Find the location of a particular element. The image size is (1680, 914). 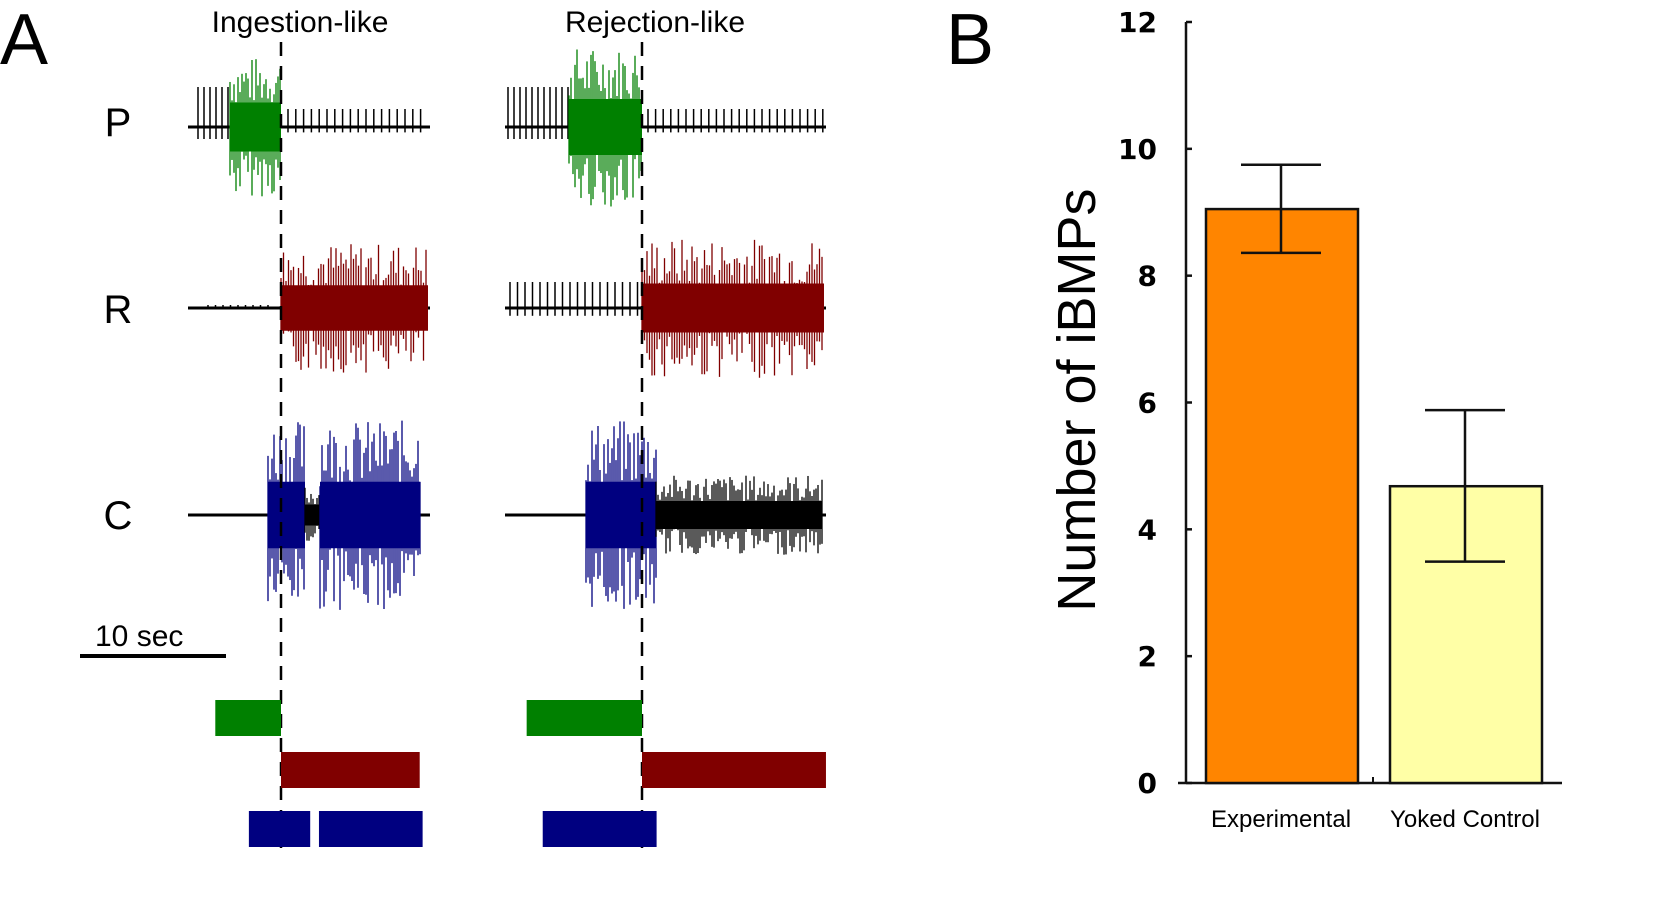

trace-c-rejection-post is located at coordinates (739, 515).